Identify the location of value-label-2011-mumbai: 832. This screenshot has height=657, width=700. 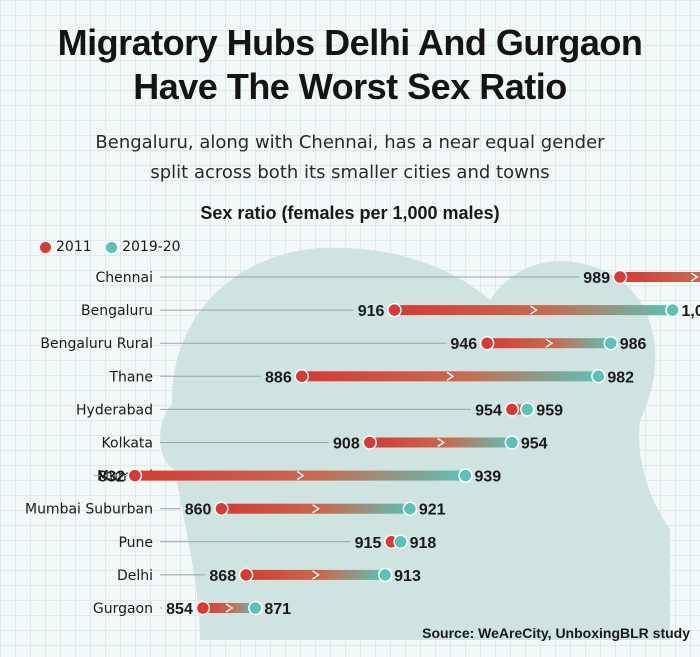
(111, 477).